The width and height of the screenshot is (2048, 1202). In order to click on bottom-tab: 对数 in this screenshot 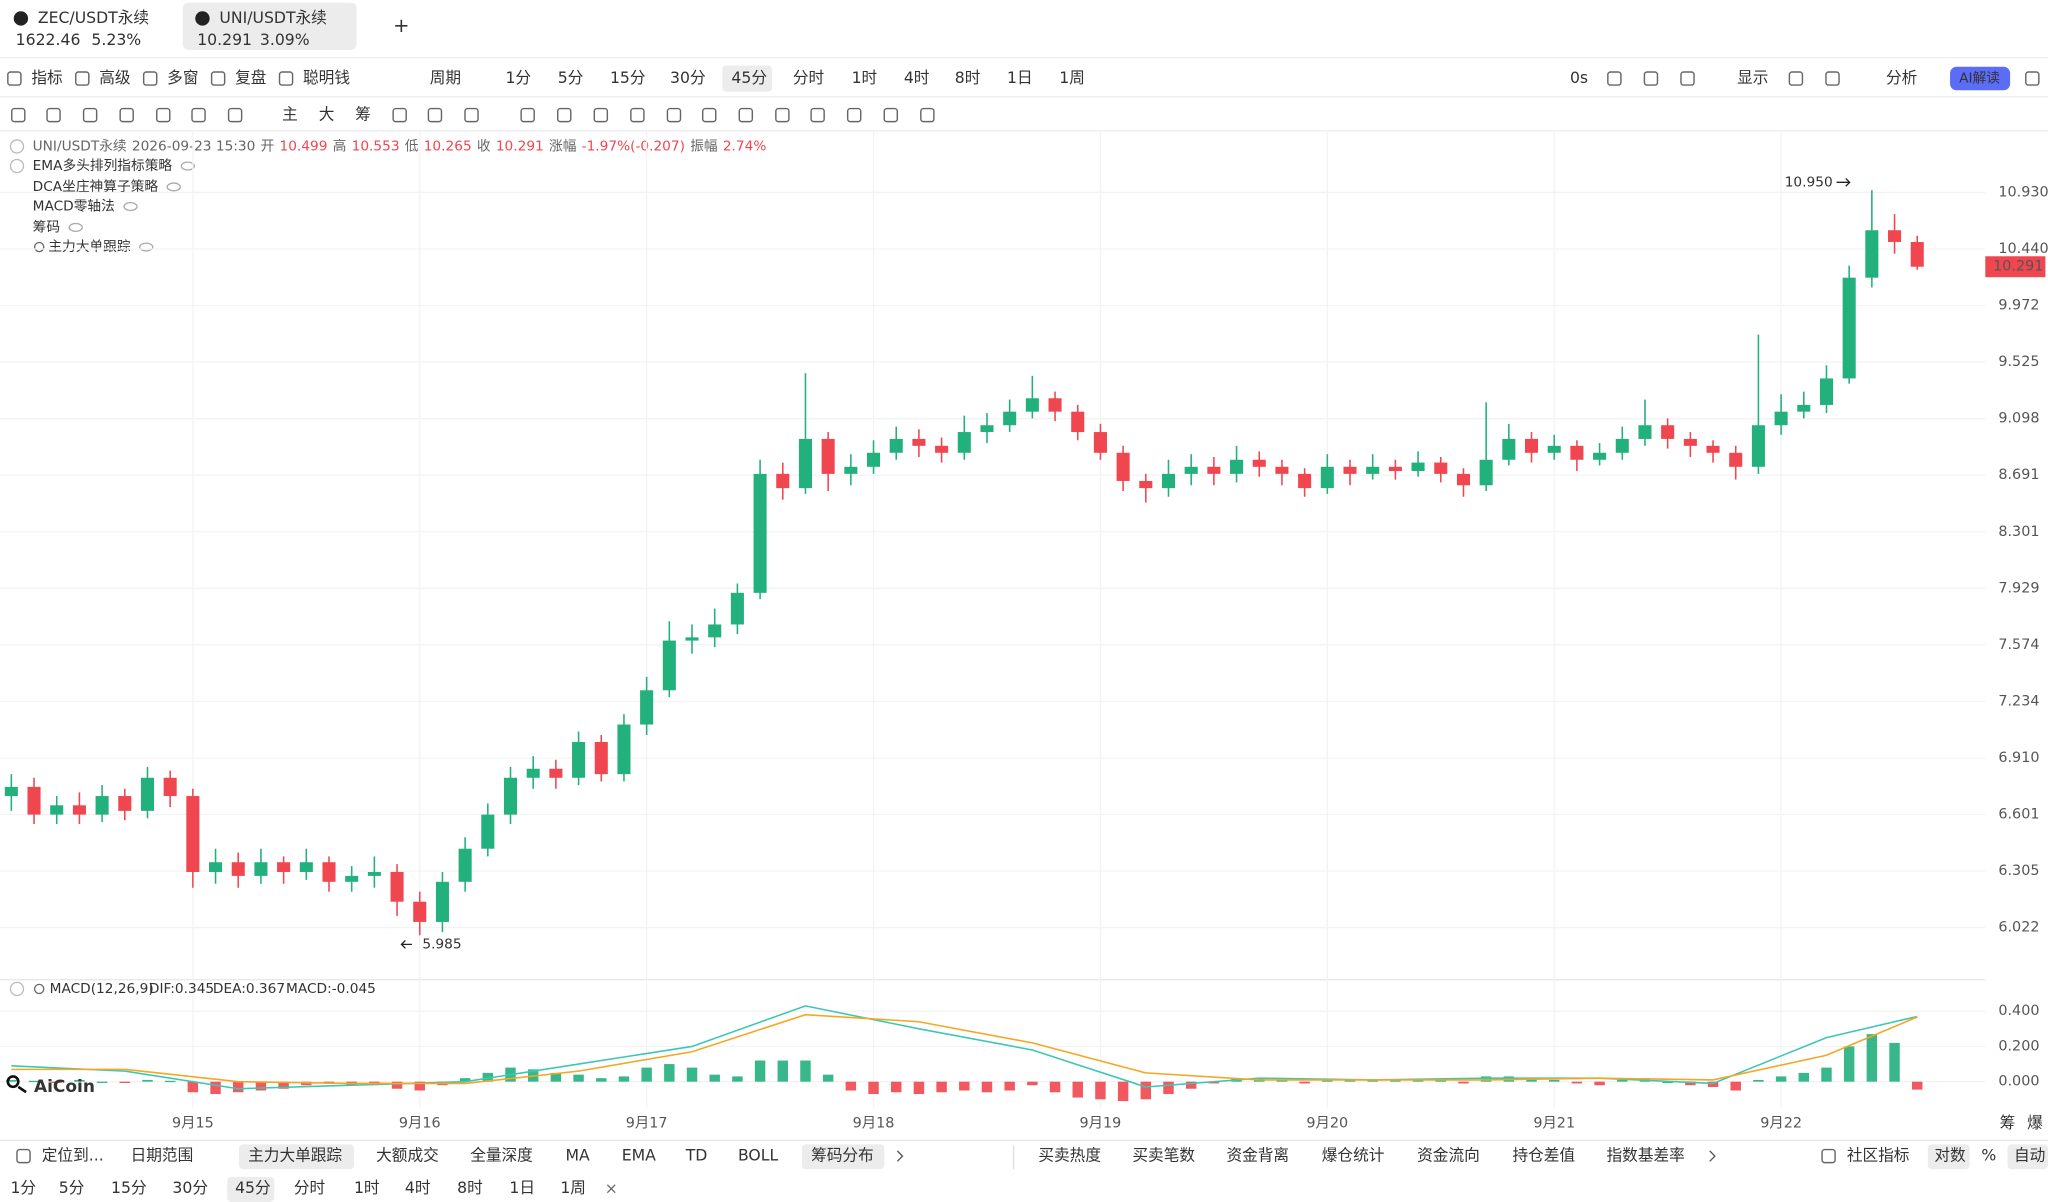, I will do `click(1950, 1155)`.